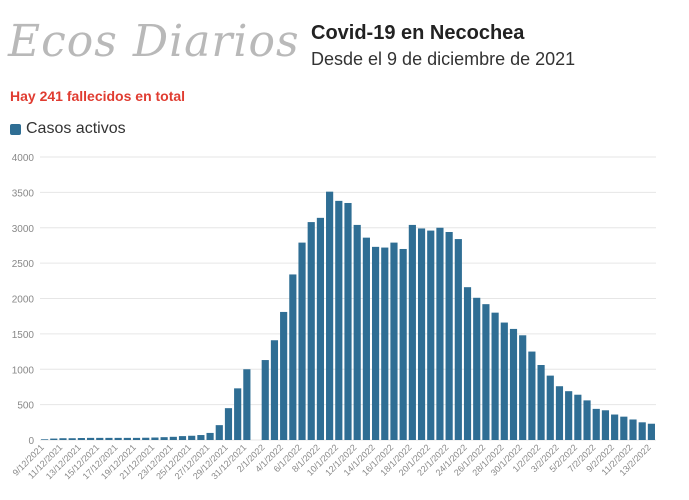 This screenshot has height=500, width=689. What do you see at coordinates (394, 341) in the screenshot?
I see `bar: 16/1/2022: 2790` at bounding box center [394, 341].